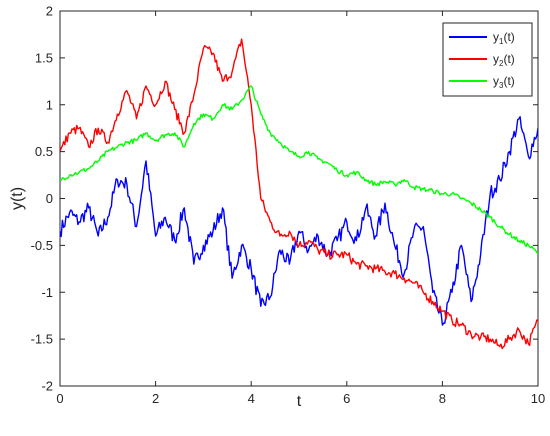 This screenshot has width=550, height=436. Describe the element at coordinates (47, 292) in the screenshot. I see `y-tick-label: -1` at that location.